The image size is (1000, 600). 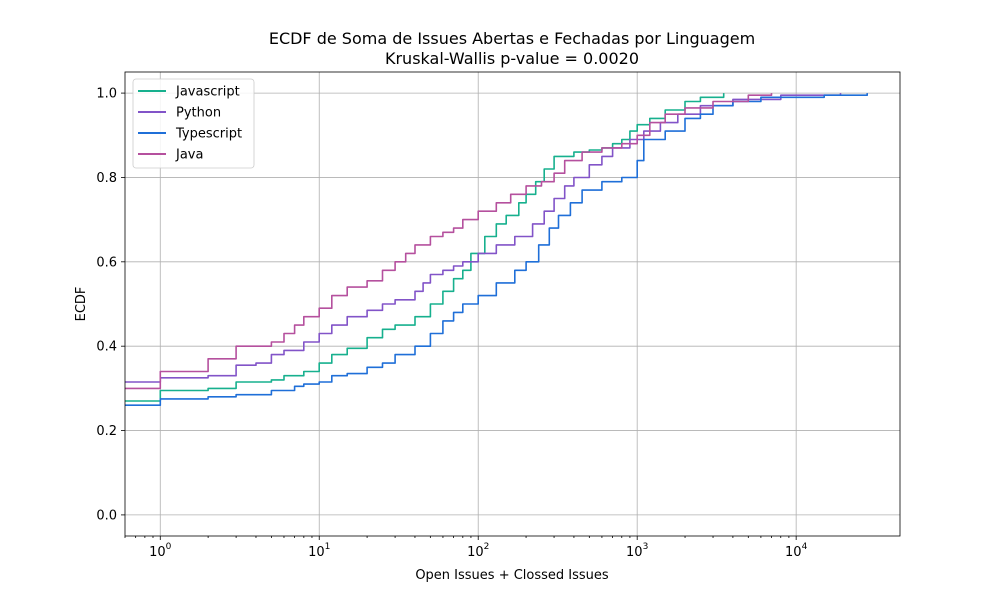 I want to click on y-tick-label: 0.0, so click(x=106, y=515).